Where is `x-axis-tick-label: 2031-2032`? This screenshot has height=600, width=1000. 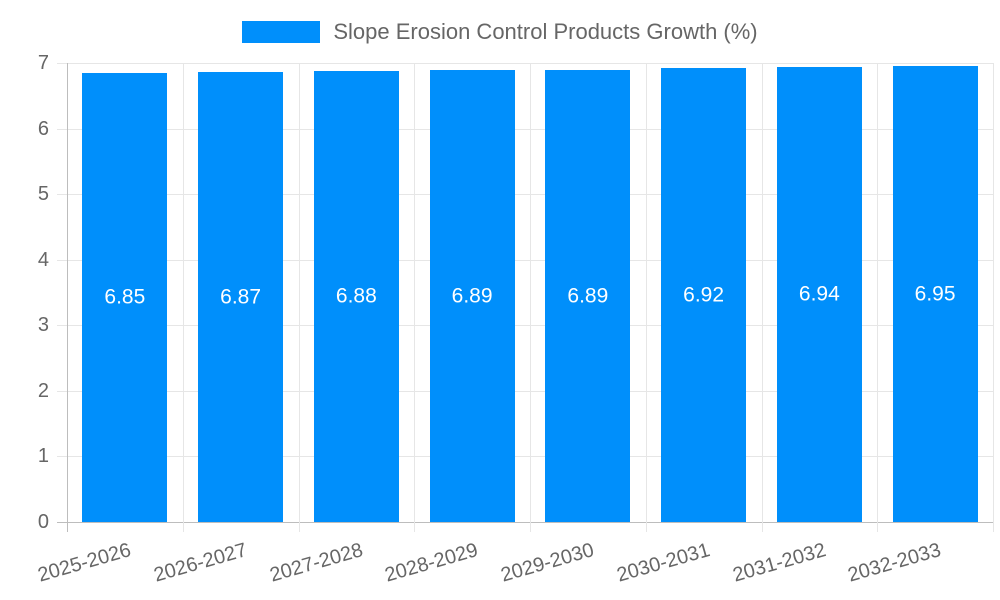
x-axis-tick-label: 2031-2032 is located at coordinates (779, 563).